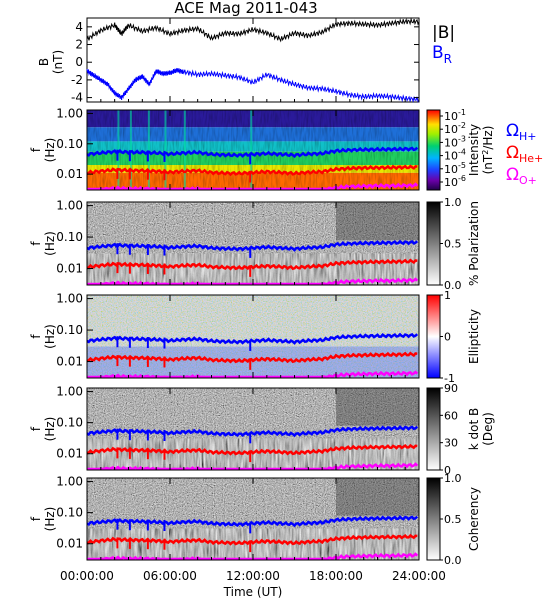  Describe the element at coordinates (524, 154) in the screenshot. I see `legend-gyro-1: ΩHe+` at that location.